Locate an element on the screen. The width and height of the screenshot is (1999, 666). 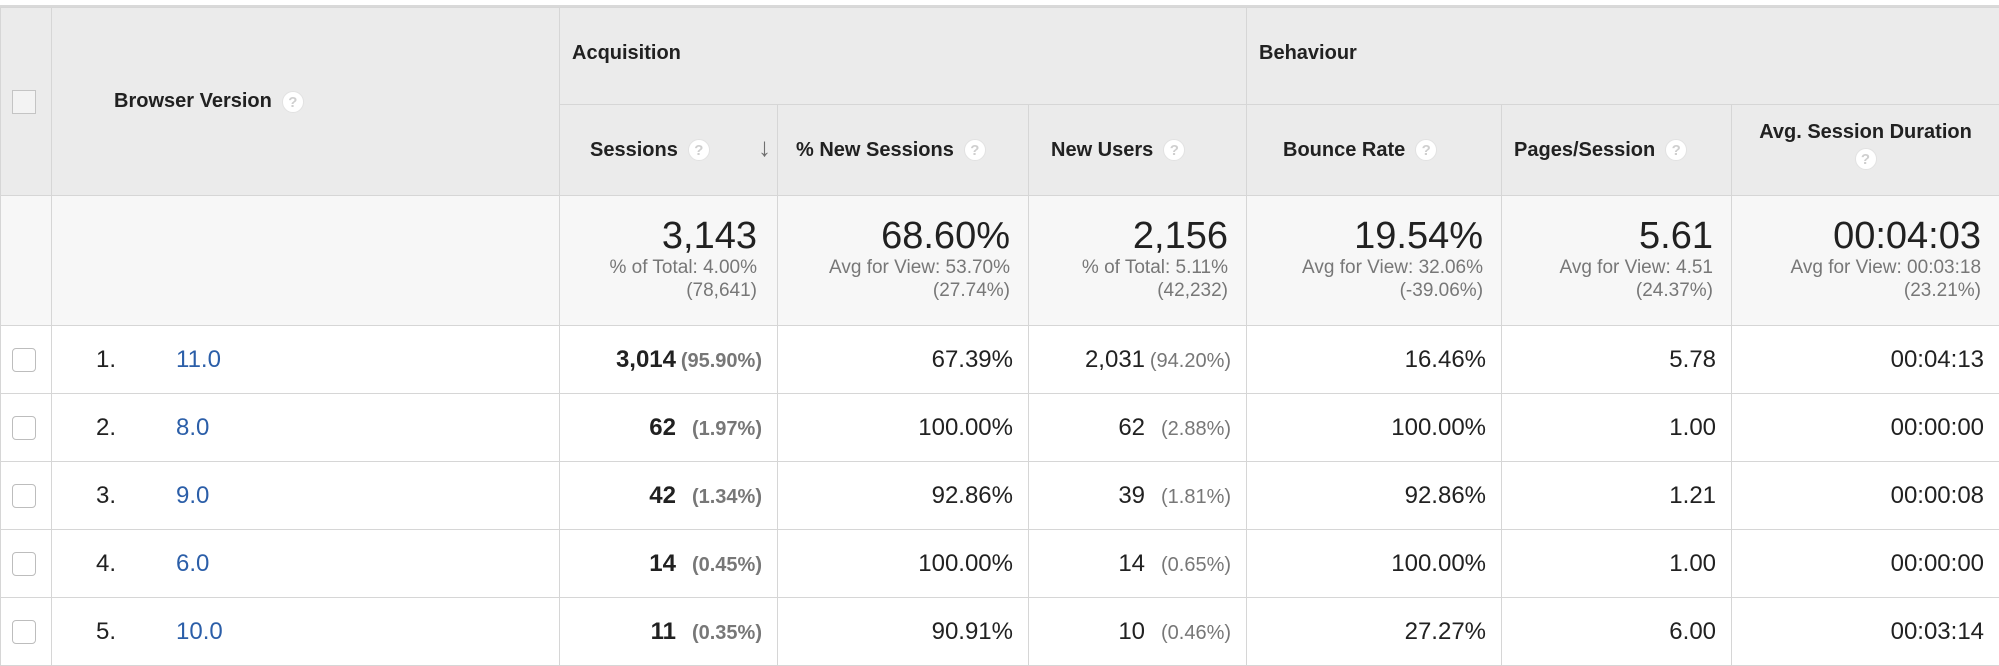
row-dimension-cell: 1. 11.0 is located at coordinates (305, 359).